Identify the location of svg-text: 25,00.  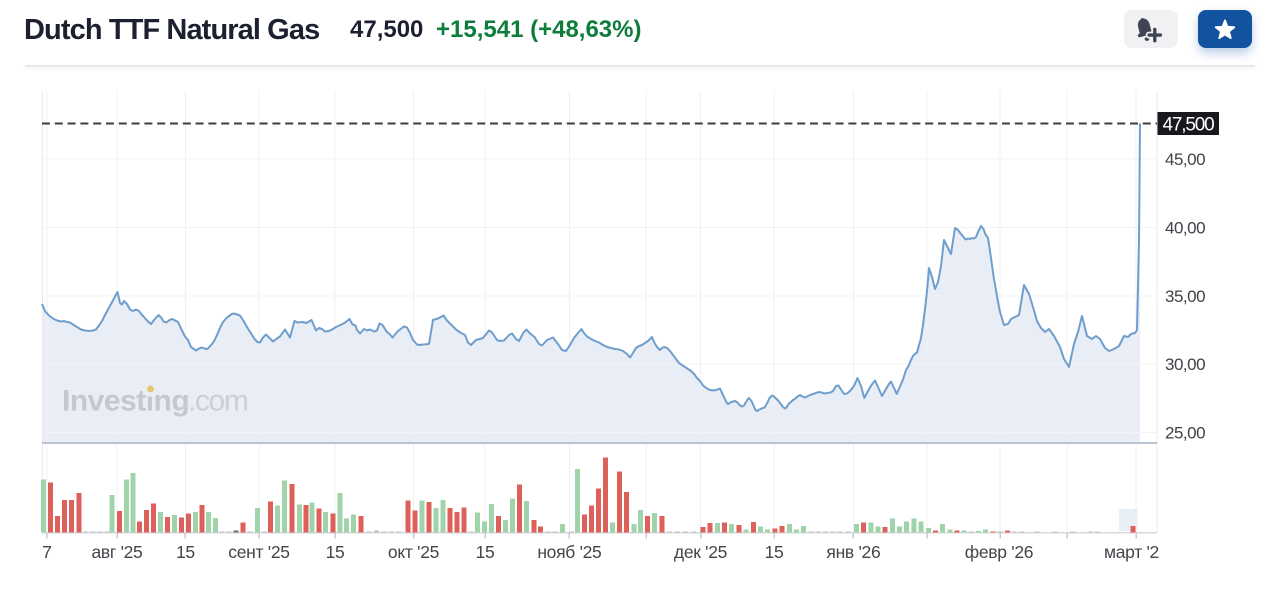
(1185, 433).